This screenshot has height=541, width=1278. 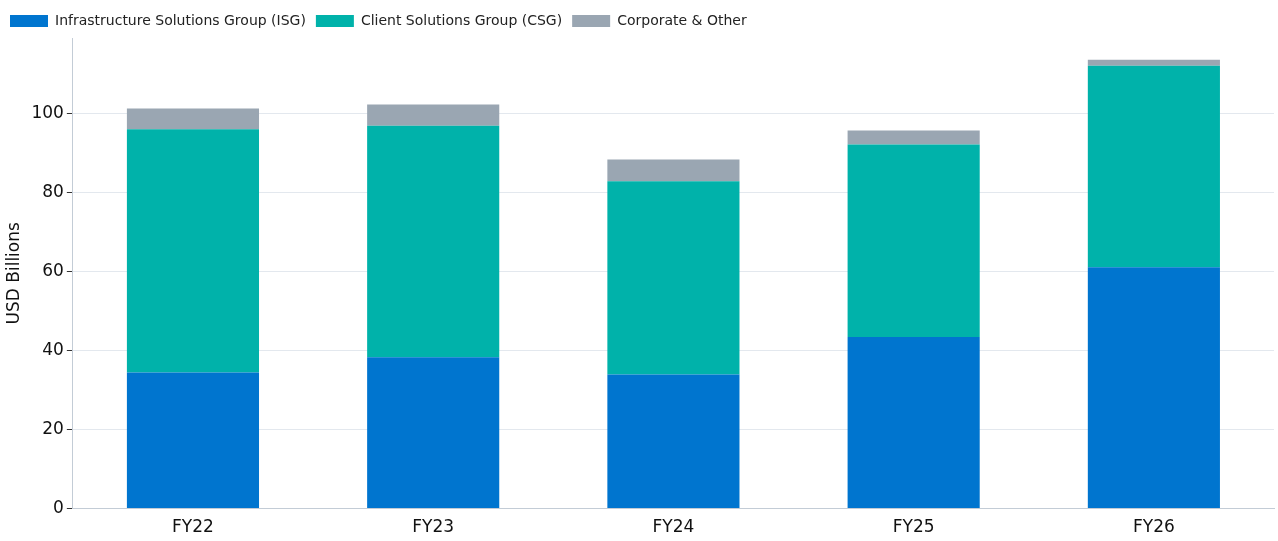 What do you see at coordinates (913, 526) in the screenshot?
I see `x-tick-label: FY25` at bounding box center [913, 526].